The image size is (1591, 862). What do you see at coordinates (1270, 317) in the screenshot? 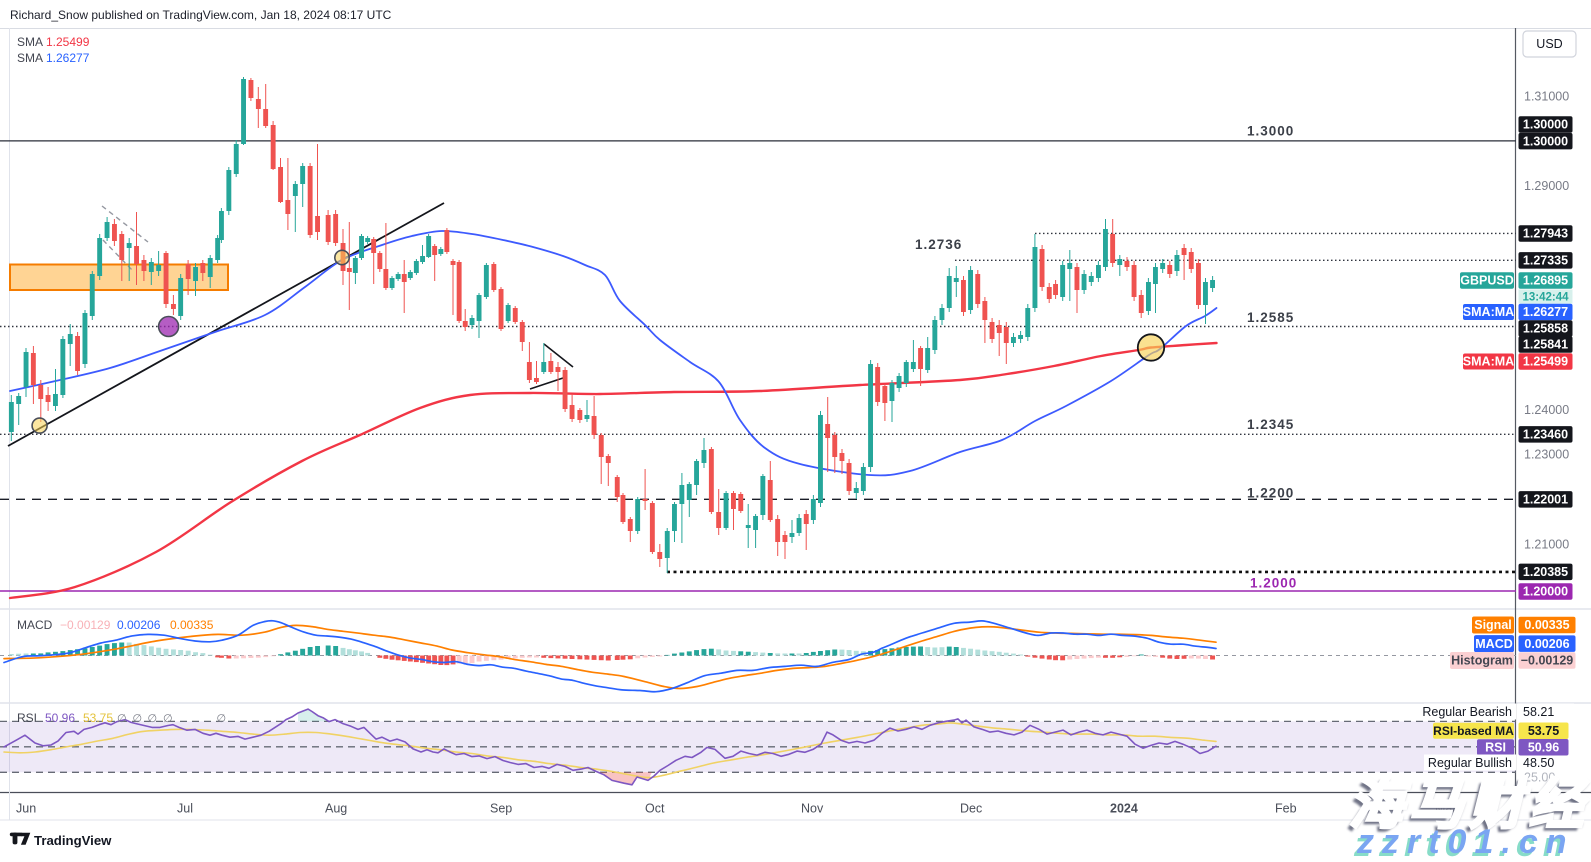
I see `svg-text: 1.2585` at bounding box center [1270, 317].